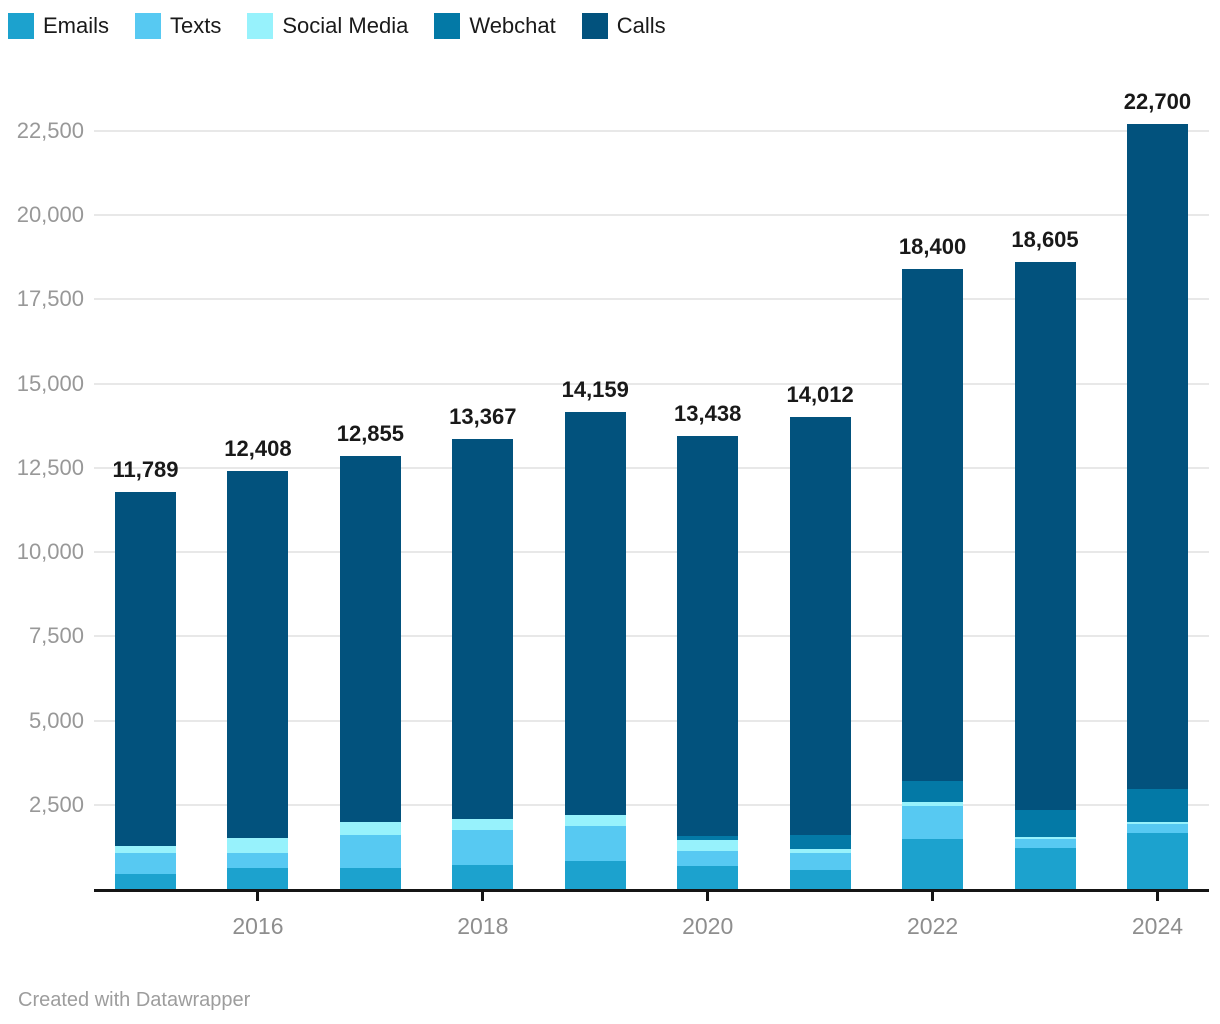 This screenshot has height=1024, width=1220. Describe the element at coordinates (258, 926) in the screenshot. I see `x-axis-tick-label: 2016` at that location.